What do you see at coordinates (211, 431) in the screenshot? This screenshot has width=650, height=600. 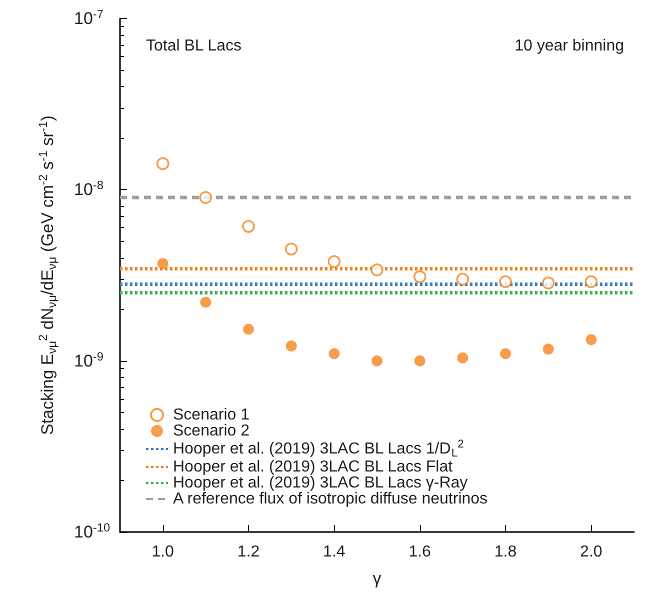 I see `legend-label: Scenario 2` at bounding box center [211, 431].